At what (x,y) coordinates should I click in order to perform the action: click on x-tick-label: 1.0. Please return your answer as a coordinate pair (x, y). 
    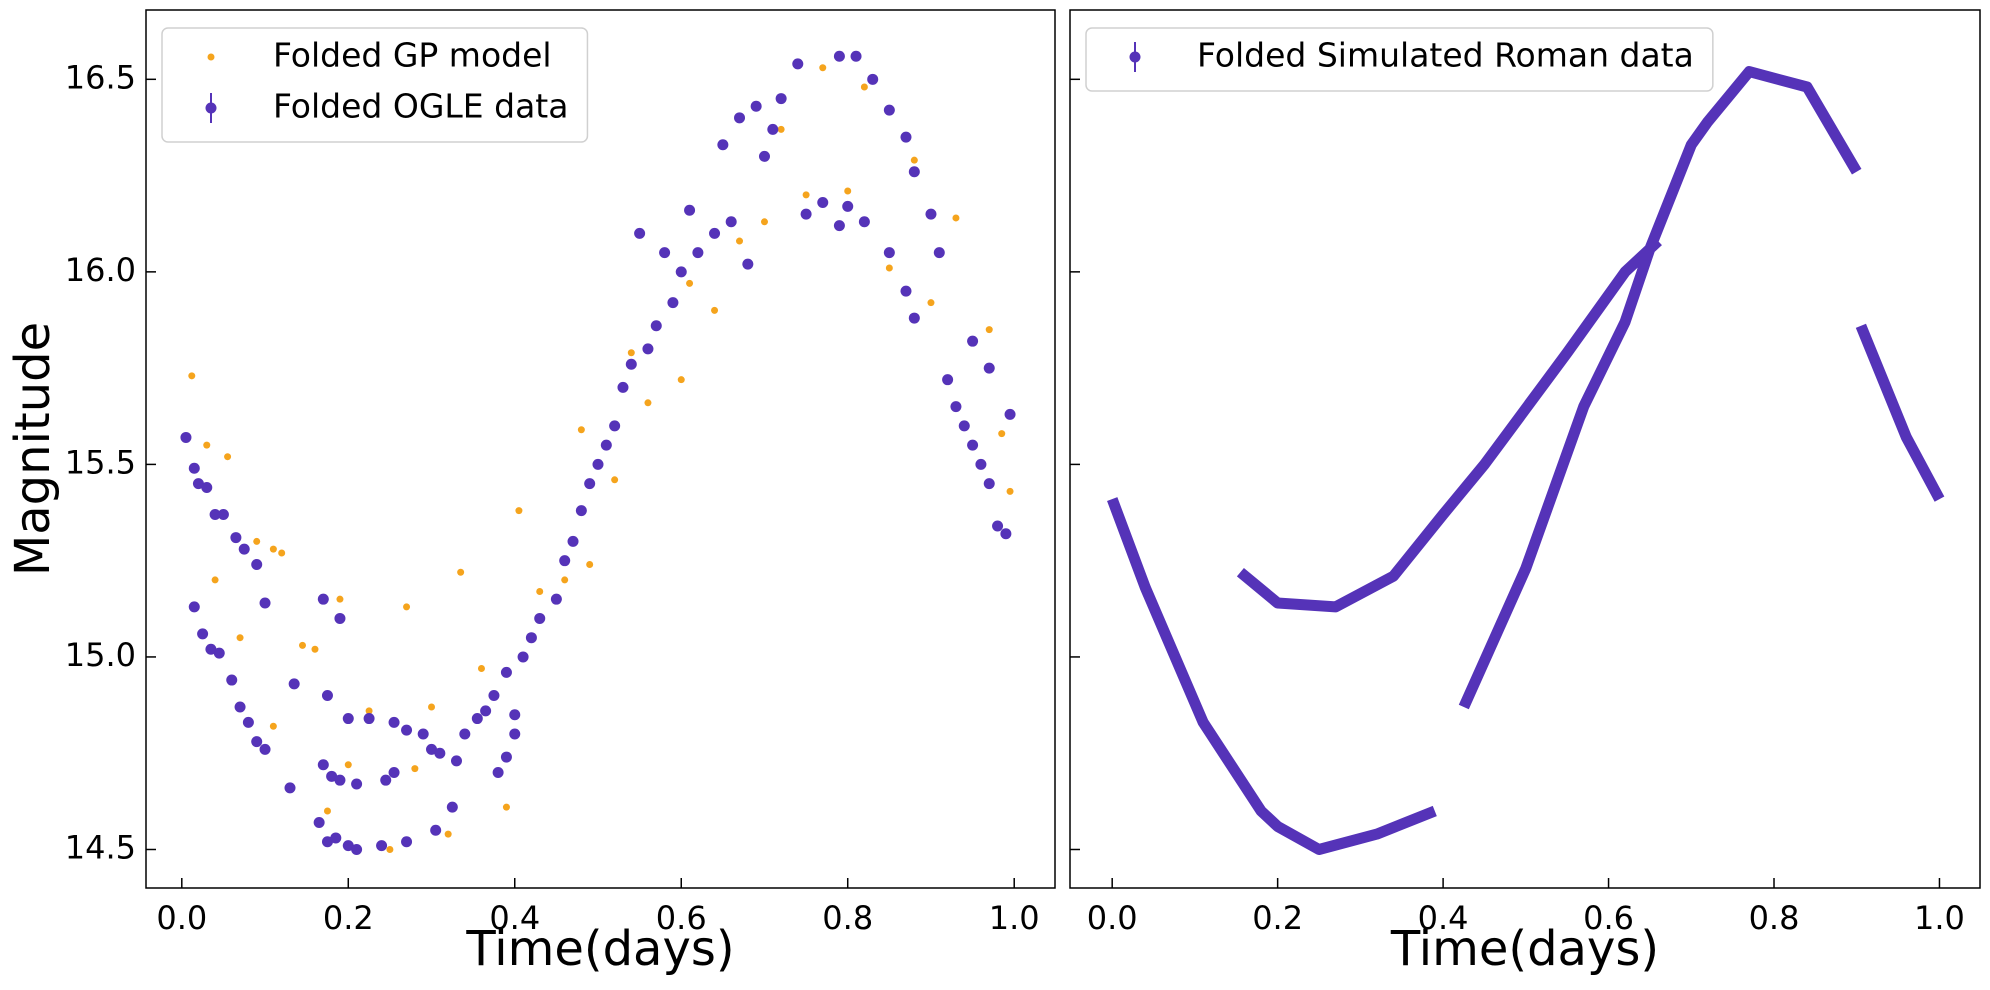
    Looking at the image, I should click on (1014, 918).